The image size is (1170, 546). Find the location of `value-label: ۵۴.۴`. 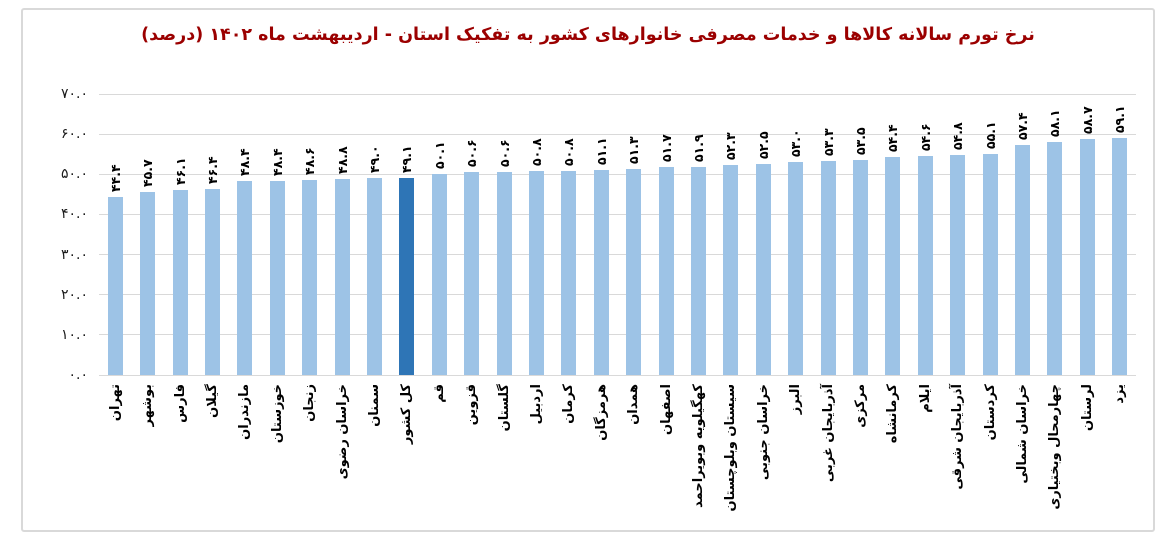

value-label: ۵۴.۴ is located at coordinates (893, 137).